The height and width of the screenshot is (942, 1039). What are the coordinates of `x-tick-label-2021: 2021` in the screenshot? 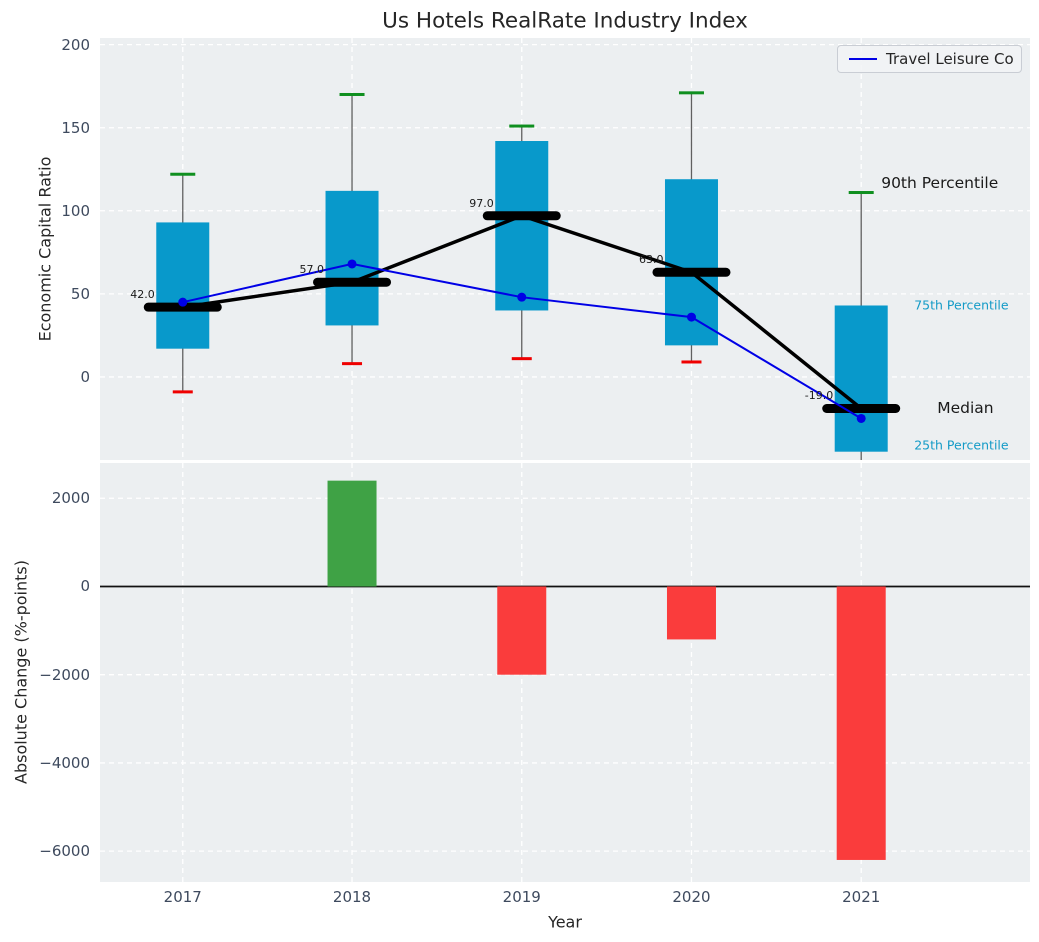 It's located at (861, 897).